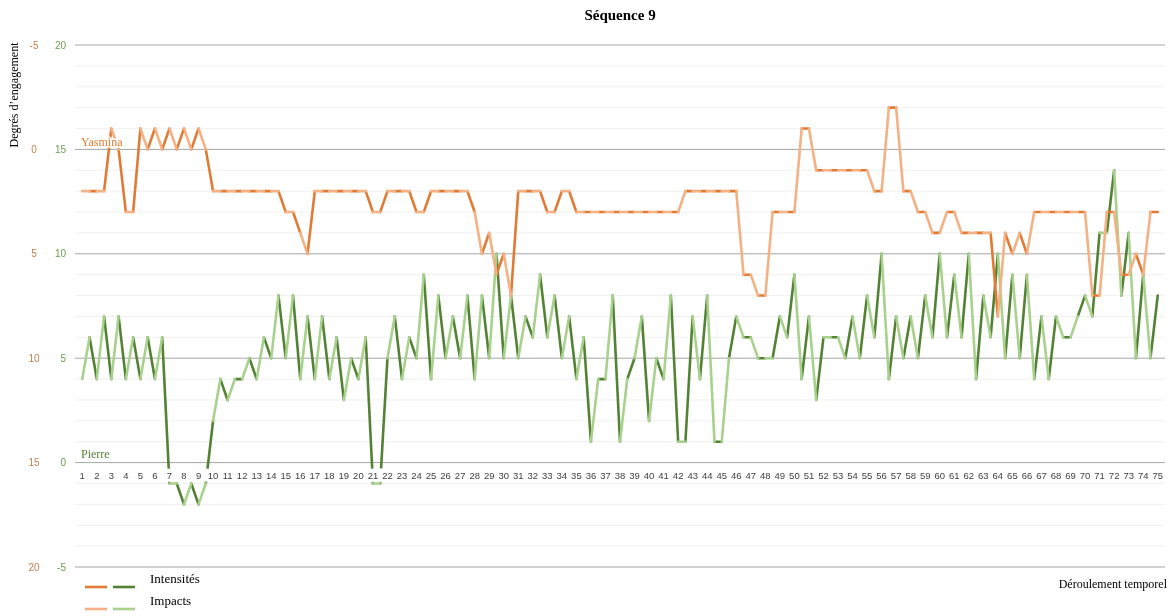 This screenshot has height=616, width=1170. What do you see at coordinates (562, 475) in the screenshot?
I see `x-tick-label: 34` at bounding box center [562, 475].